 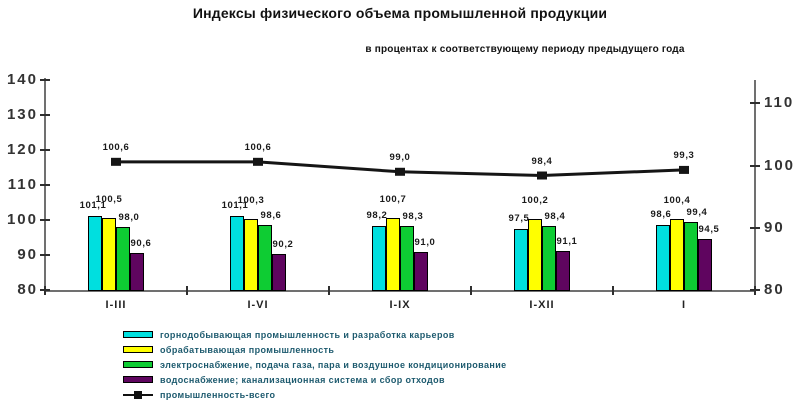 What do you see at coordinates (22, 184) in the screenshot?
I see `y-axis-left-label: 110` at bounding box center [22, 184].